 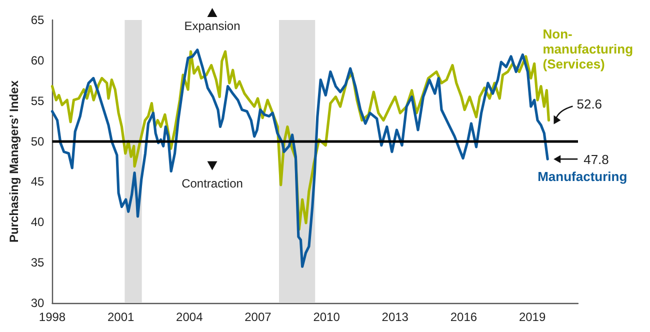 What do you see at coordinates (532, 317) in the screenshot?
I see `x-tick-label: 2019` at bounding box center [532, 317].